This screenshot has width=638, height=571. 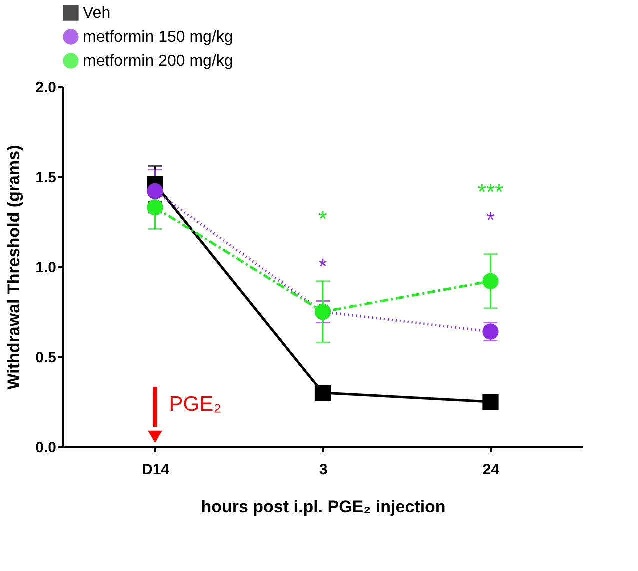 I want to click on legend-label: metformin 200 mg/kg, so click(x=158, y=61).